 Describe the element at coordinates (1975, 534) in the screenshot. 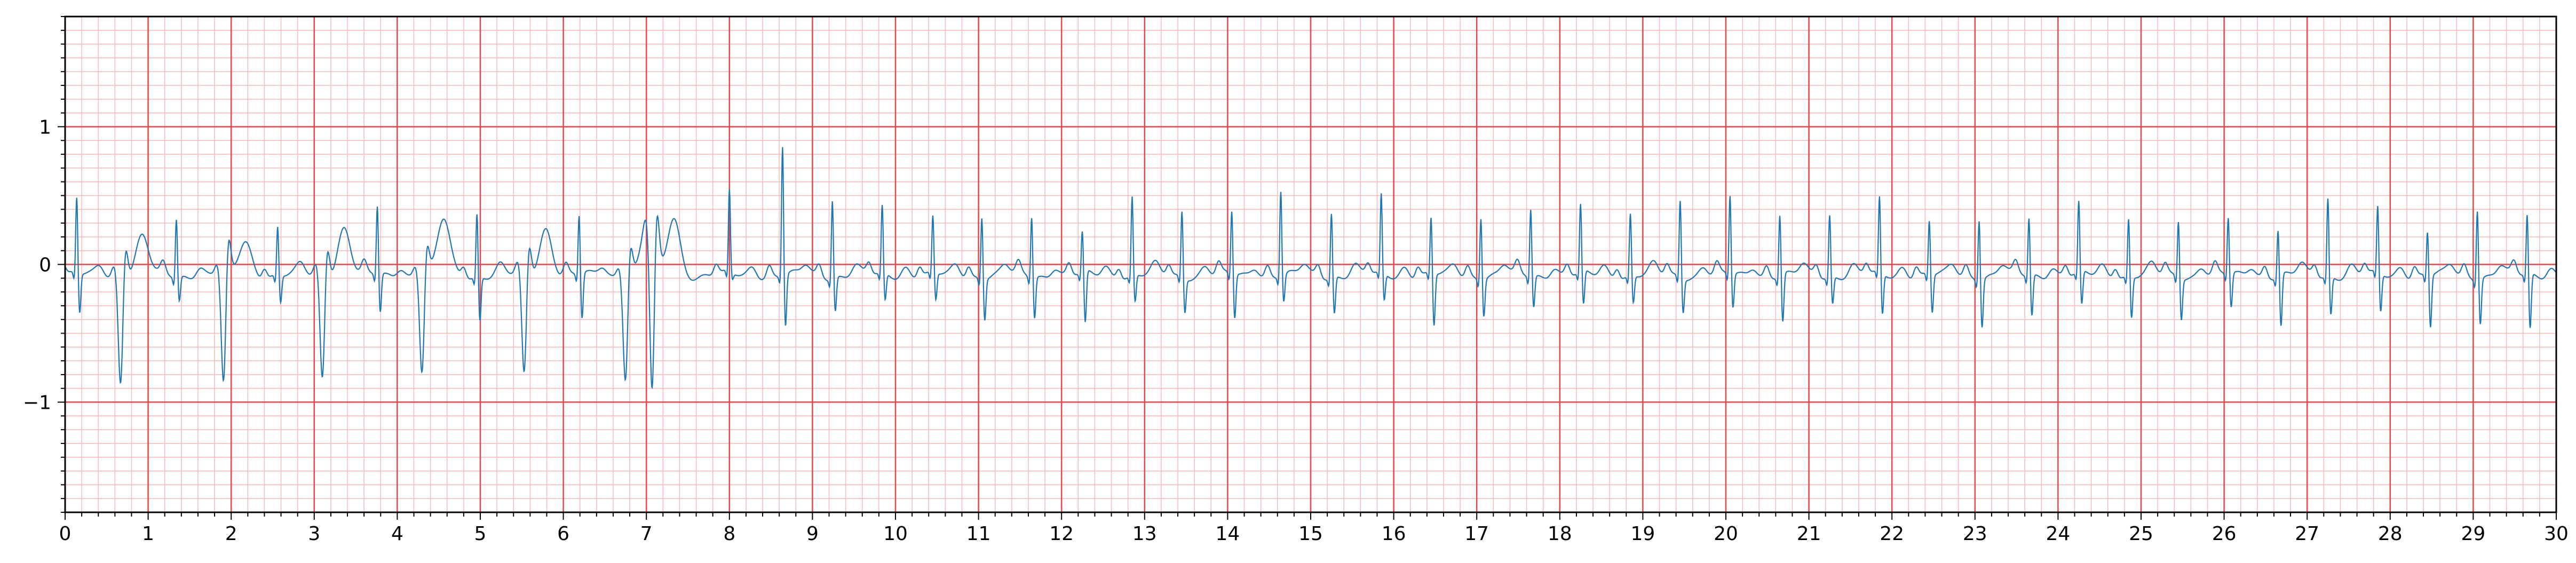

I see `x-tick-label: 23` at that location.